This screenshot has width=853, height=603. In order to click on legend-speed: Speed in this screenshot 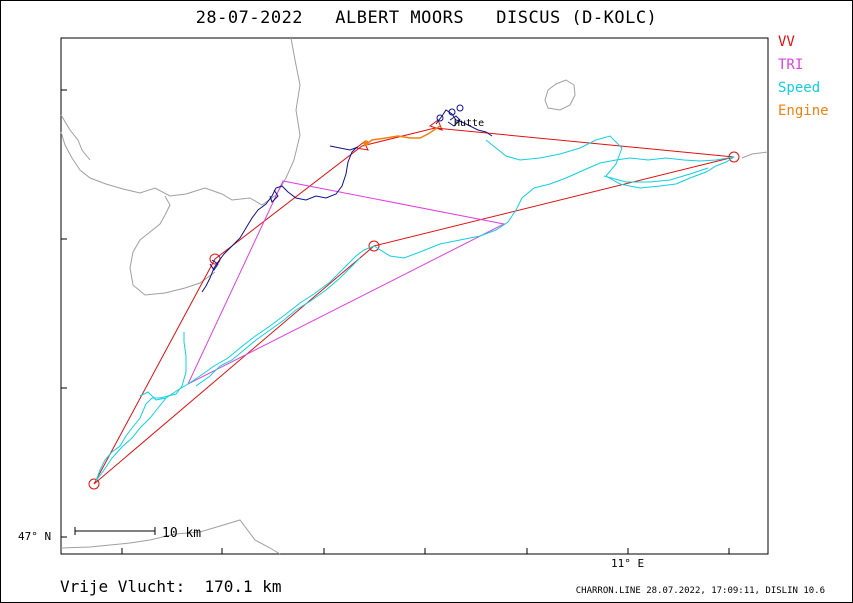, I will do `click(799, 88)`.